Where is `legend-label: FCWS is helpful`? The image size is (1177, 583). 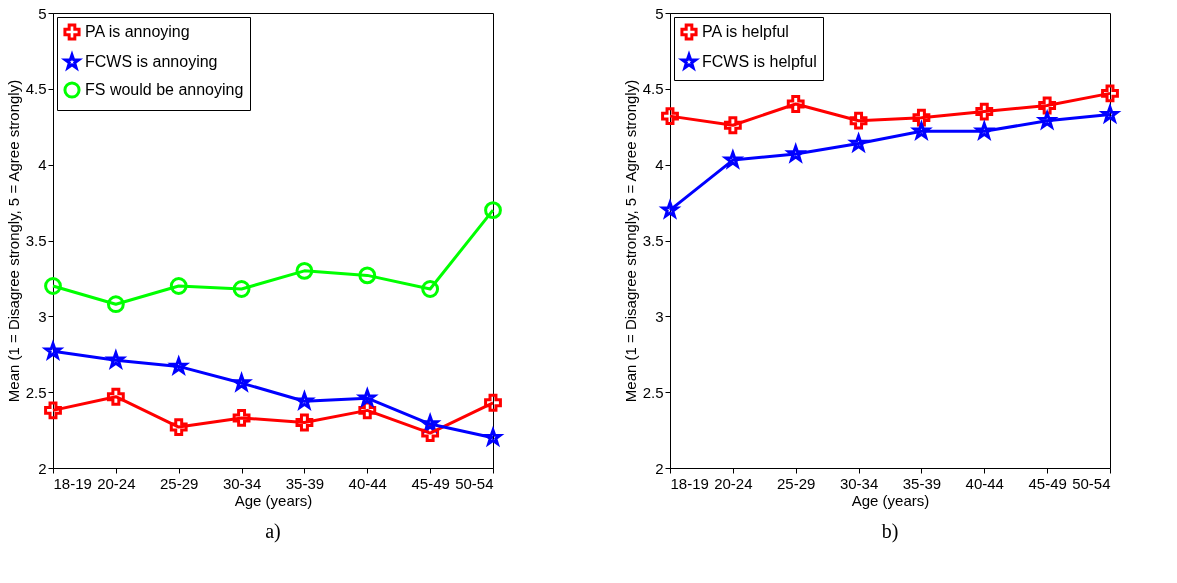 legend-label: FCWS is helpful is located at coordinates (759, 61).